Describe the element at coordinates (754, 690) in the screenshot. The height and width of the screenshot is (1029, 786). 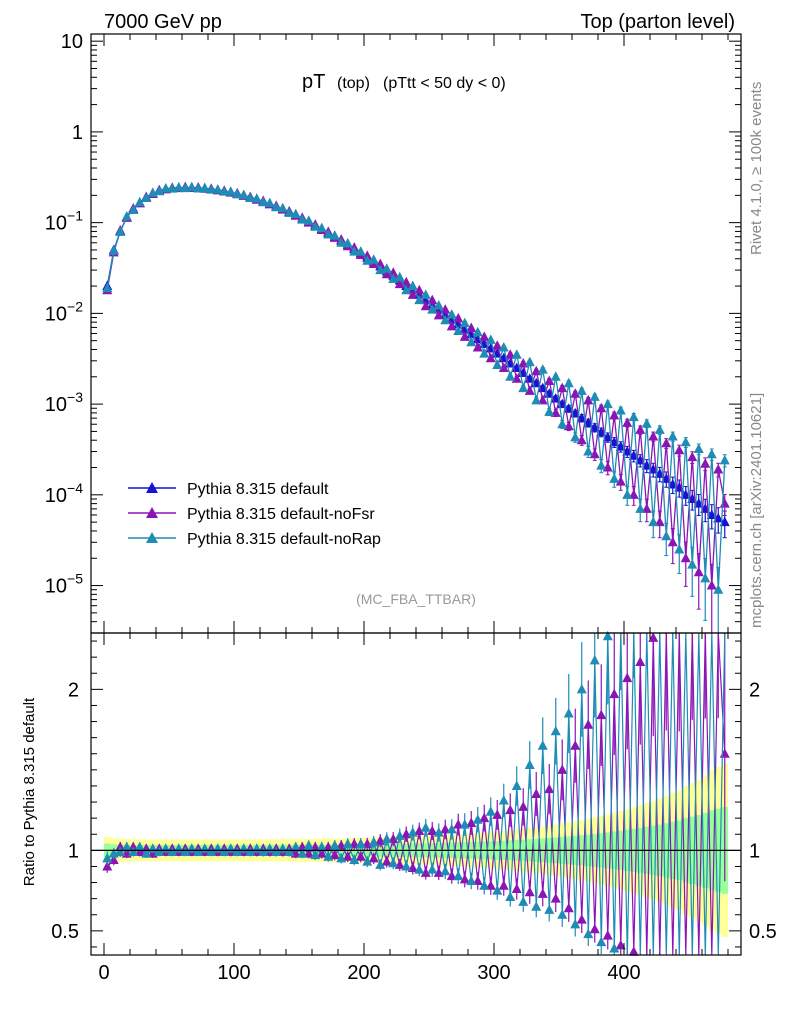
I see `ratio-y-tick-label-right: 2` at that location.